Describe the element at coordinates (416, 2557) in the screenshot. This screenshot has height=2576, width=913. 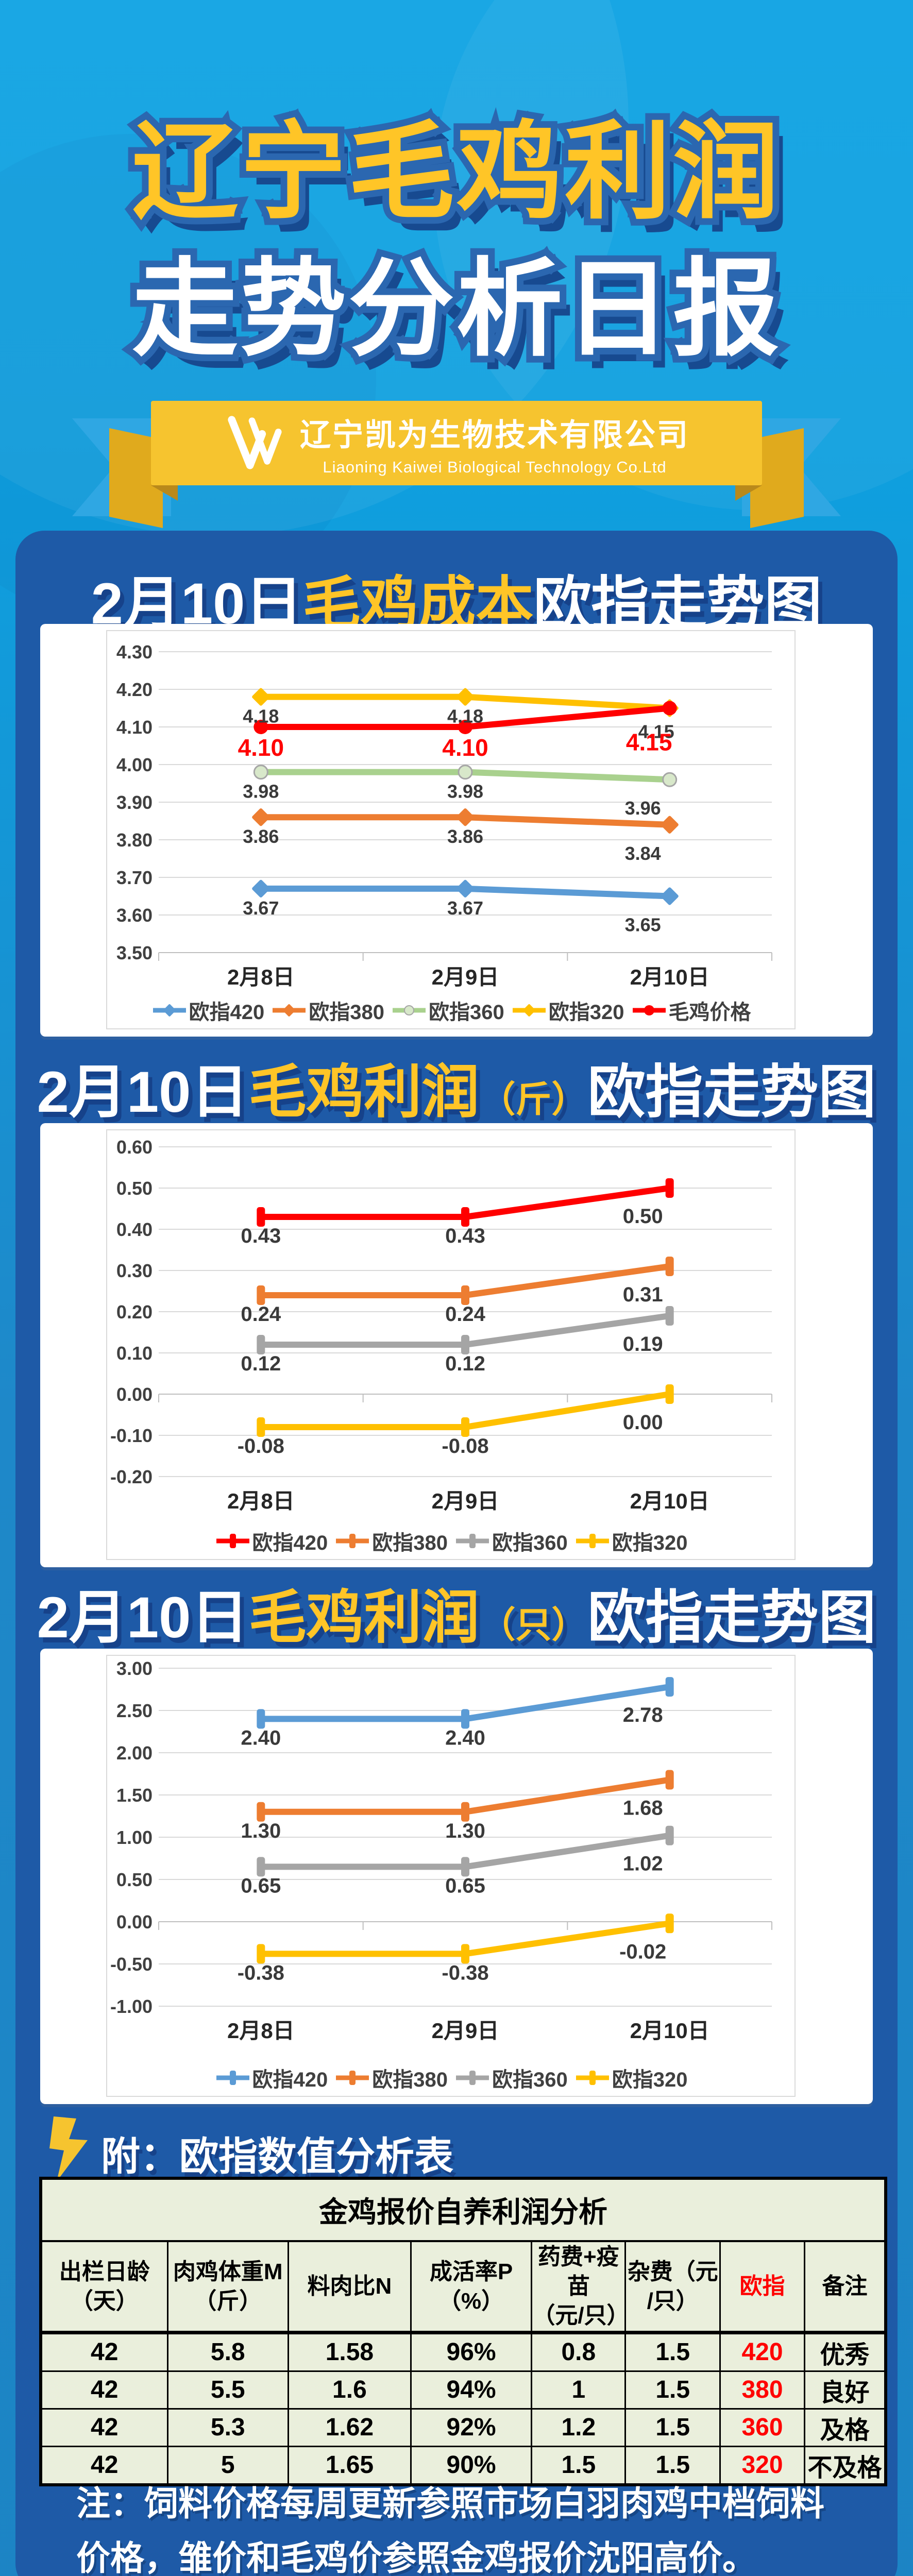
I see `note-line2: 价格，雏价和毛鸡价参照金鸡报价沈阳高价。` at that location.